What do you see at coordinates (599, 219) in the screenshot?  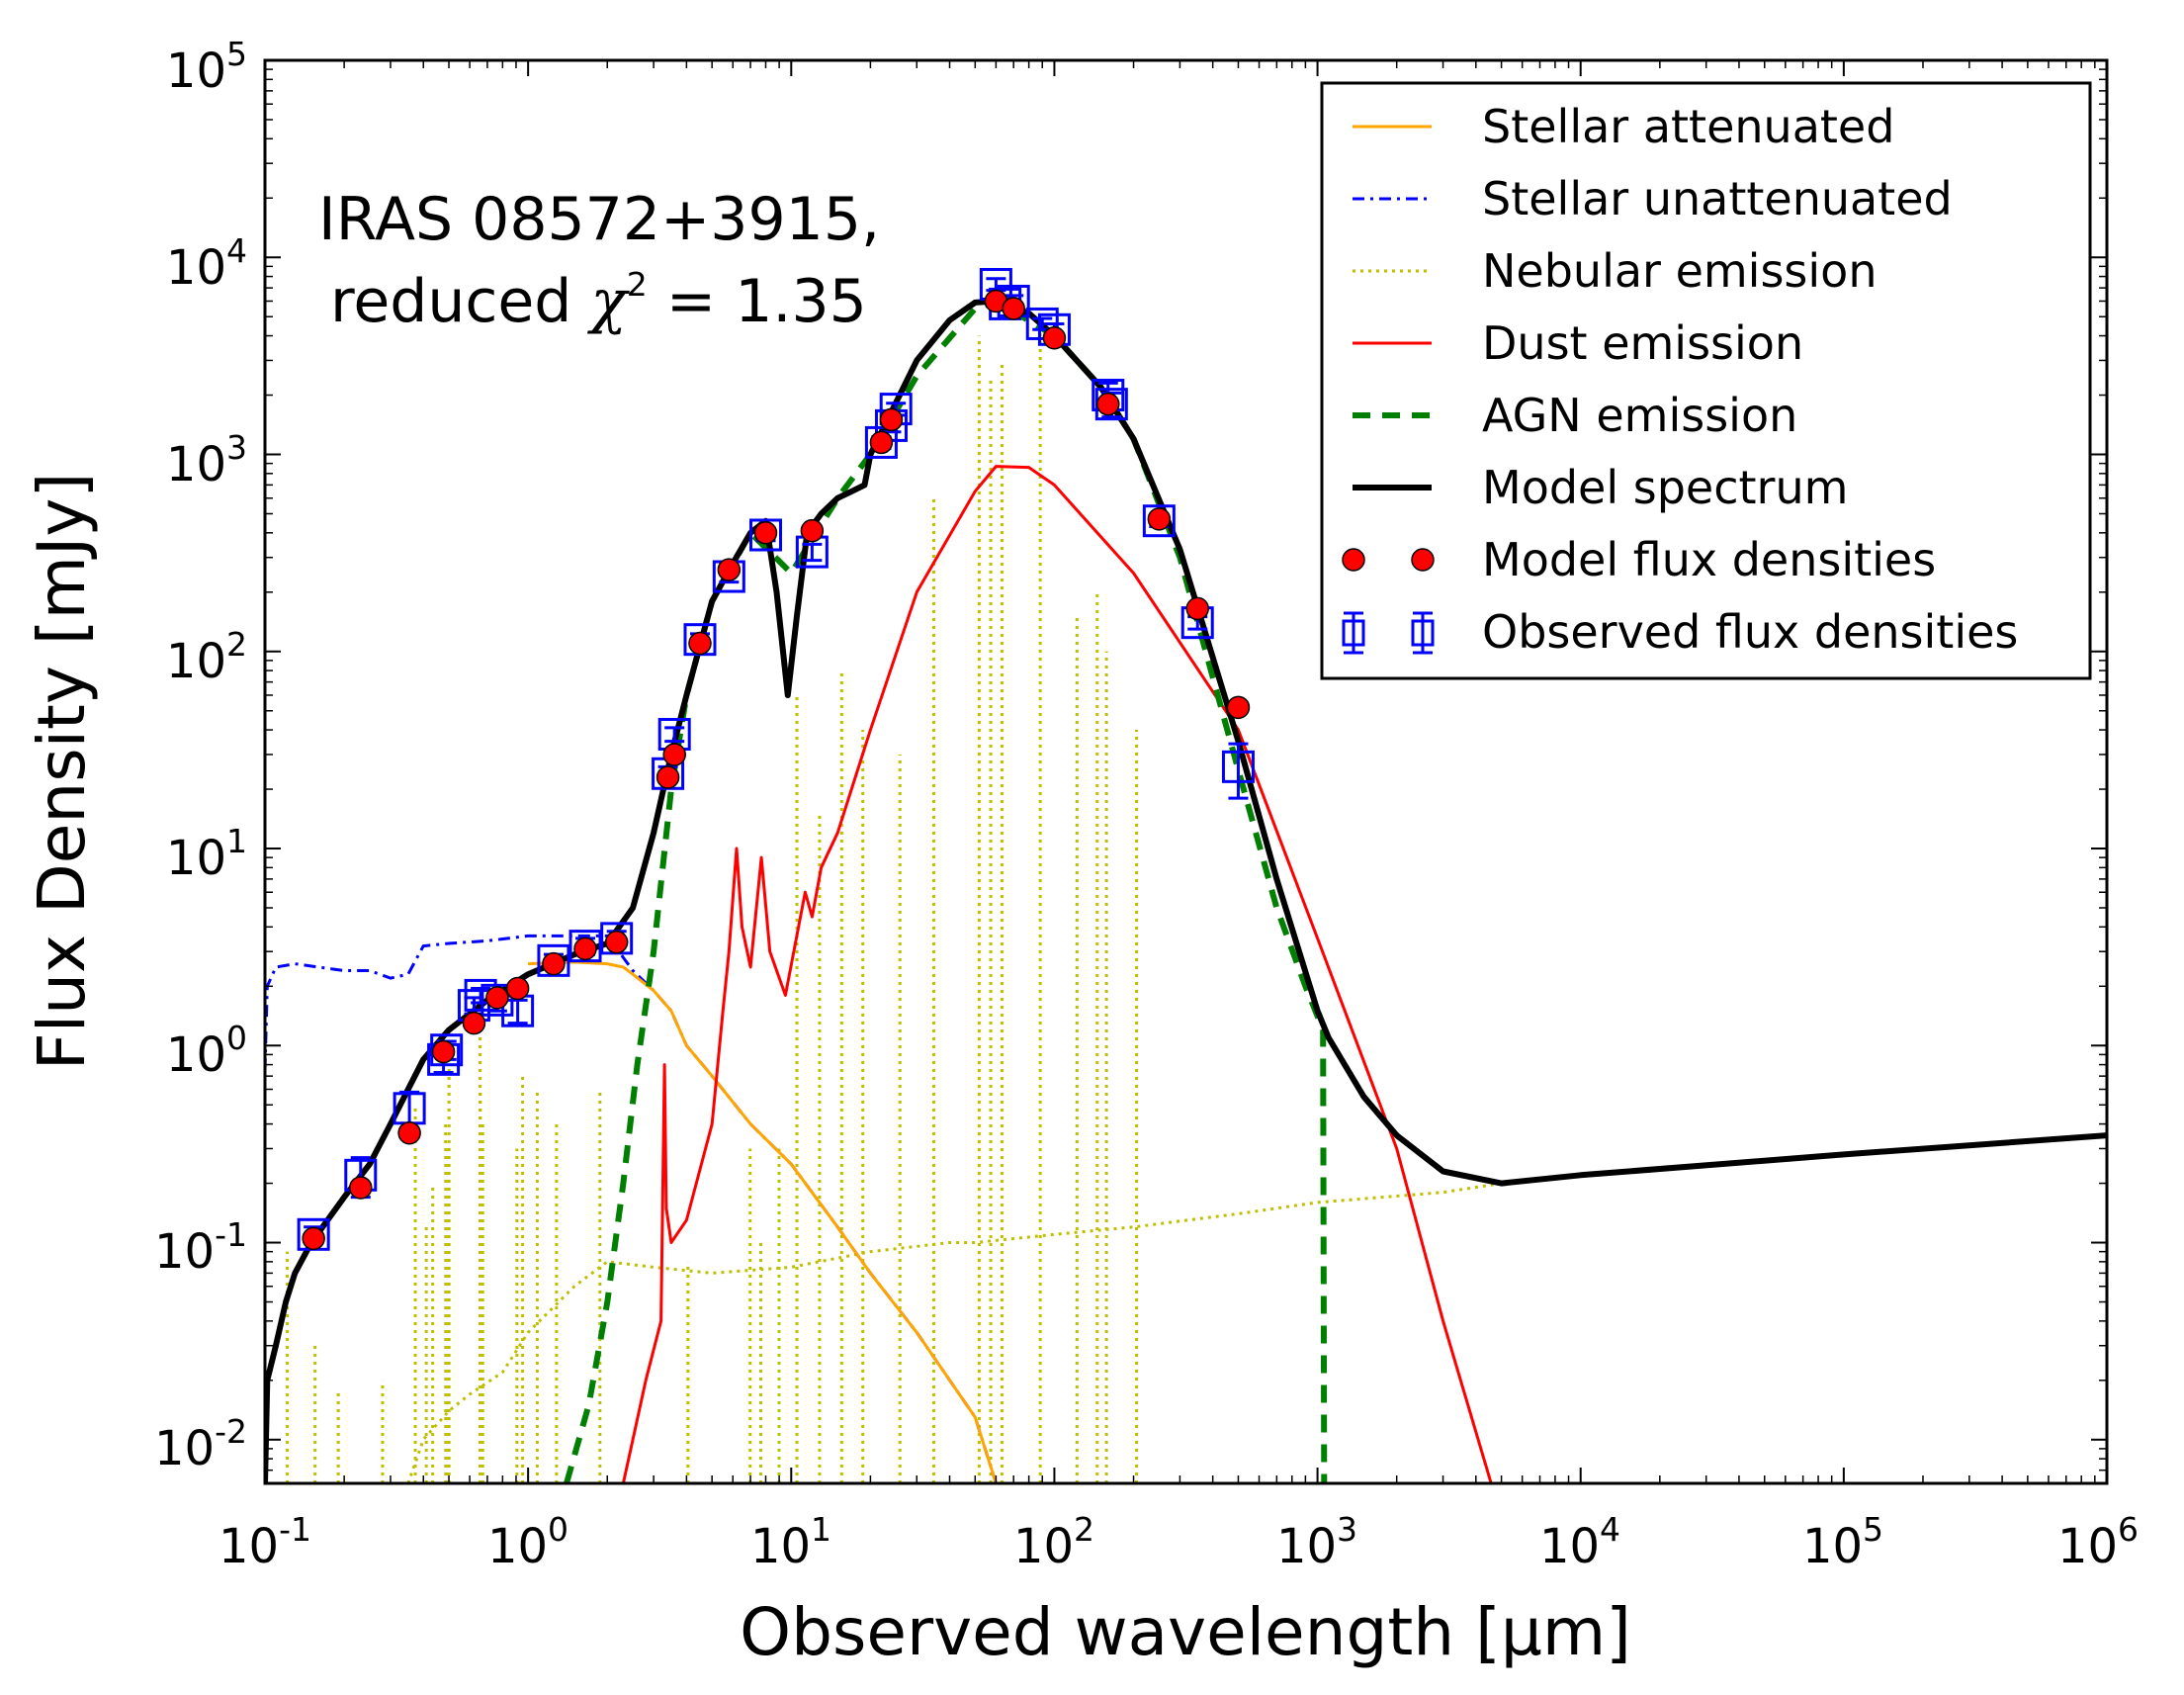 I see `annotation-line1: IRAS 08572+3915,` at bounding box center [599, 219].